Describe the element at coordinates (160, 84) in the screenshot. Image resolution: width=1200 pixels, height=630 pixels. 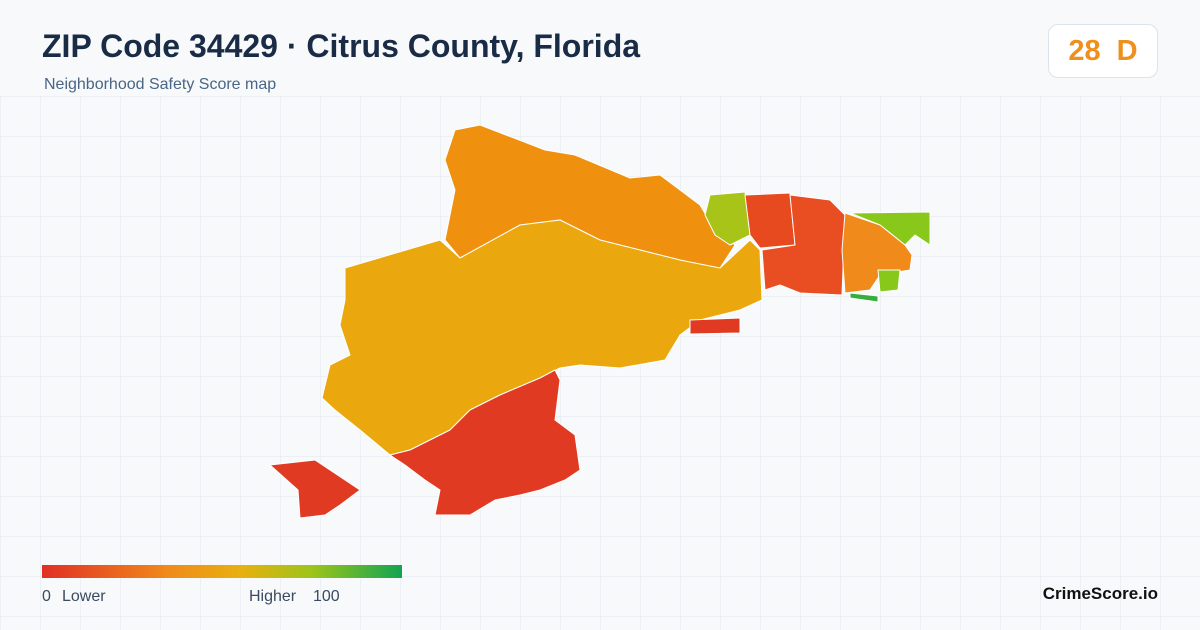
I see `subtitle: Neighborhood Safety Score map` at that location.